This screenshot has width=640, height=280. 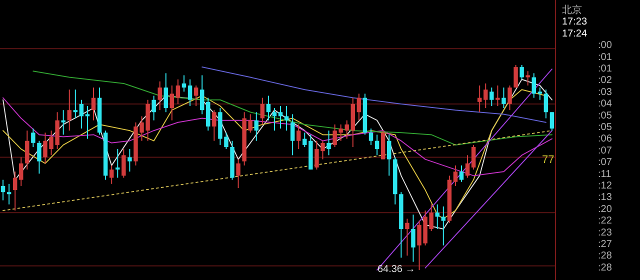 I want to click on annotation: 64.36 →, so click(x=396, y=269).